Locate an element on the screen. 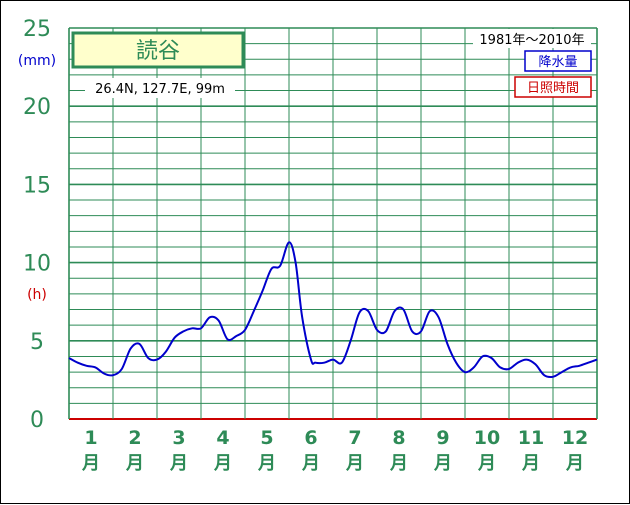 The width and height of the screenshot is (630, 505). title-box is located at coordinates (158, 50).